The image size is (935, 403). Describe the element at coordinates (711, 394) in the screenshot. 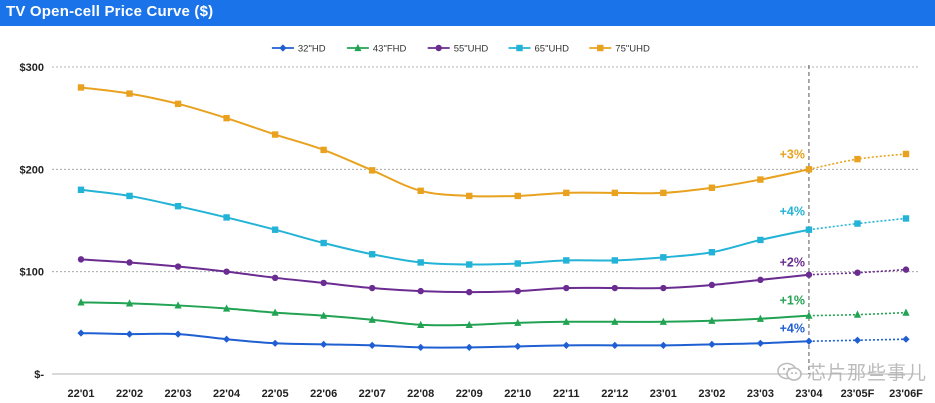

I see `x-tick-label: 23'02` at that location.